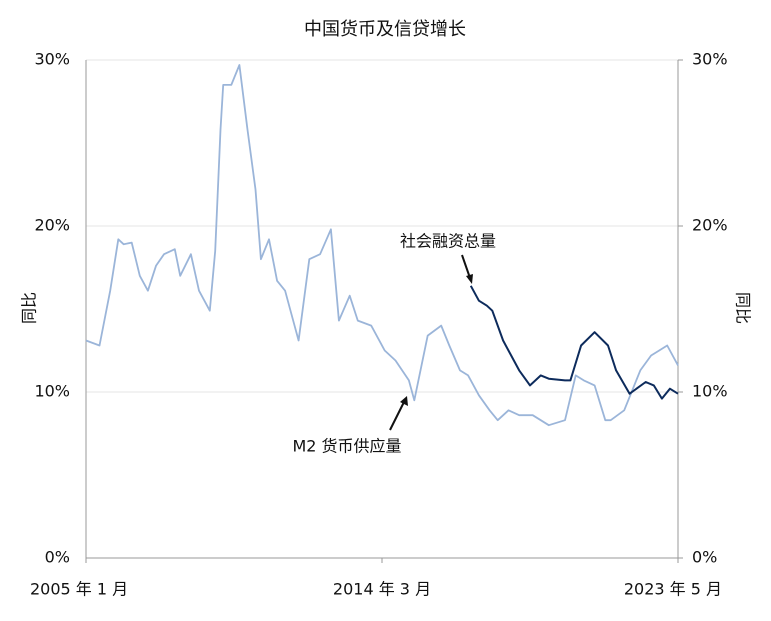 The width and height of the screenshot is (771, 621). What do you see at coordinates (52, 391) in the screenshot?
I see `y-tick-label: 10%` at bounding box center [52, 391].